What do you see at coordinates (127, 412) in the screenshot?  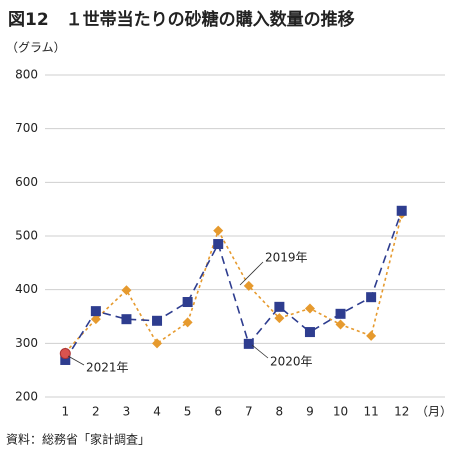 I see `x-tick-label: 3` at bounding box center [127, 412].